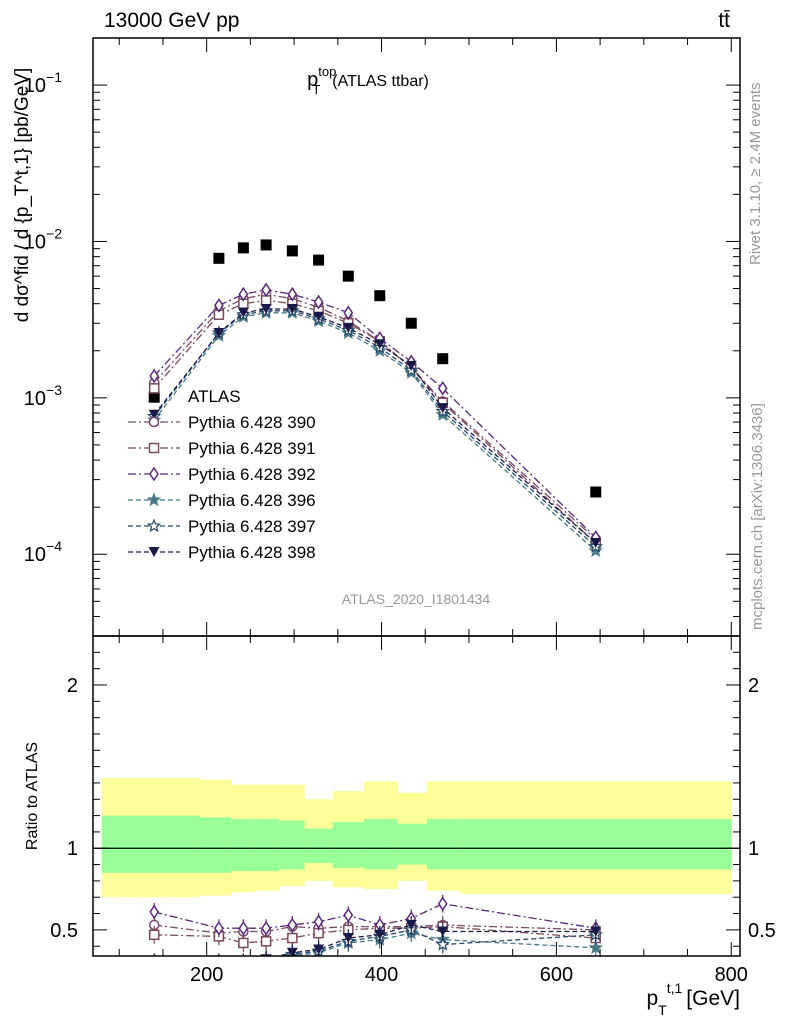 The image size is (786, 1024). I want to click on y-tick-label: 10⁻³, so click(43, 396).